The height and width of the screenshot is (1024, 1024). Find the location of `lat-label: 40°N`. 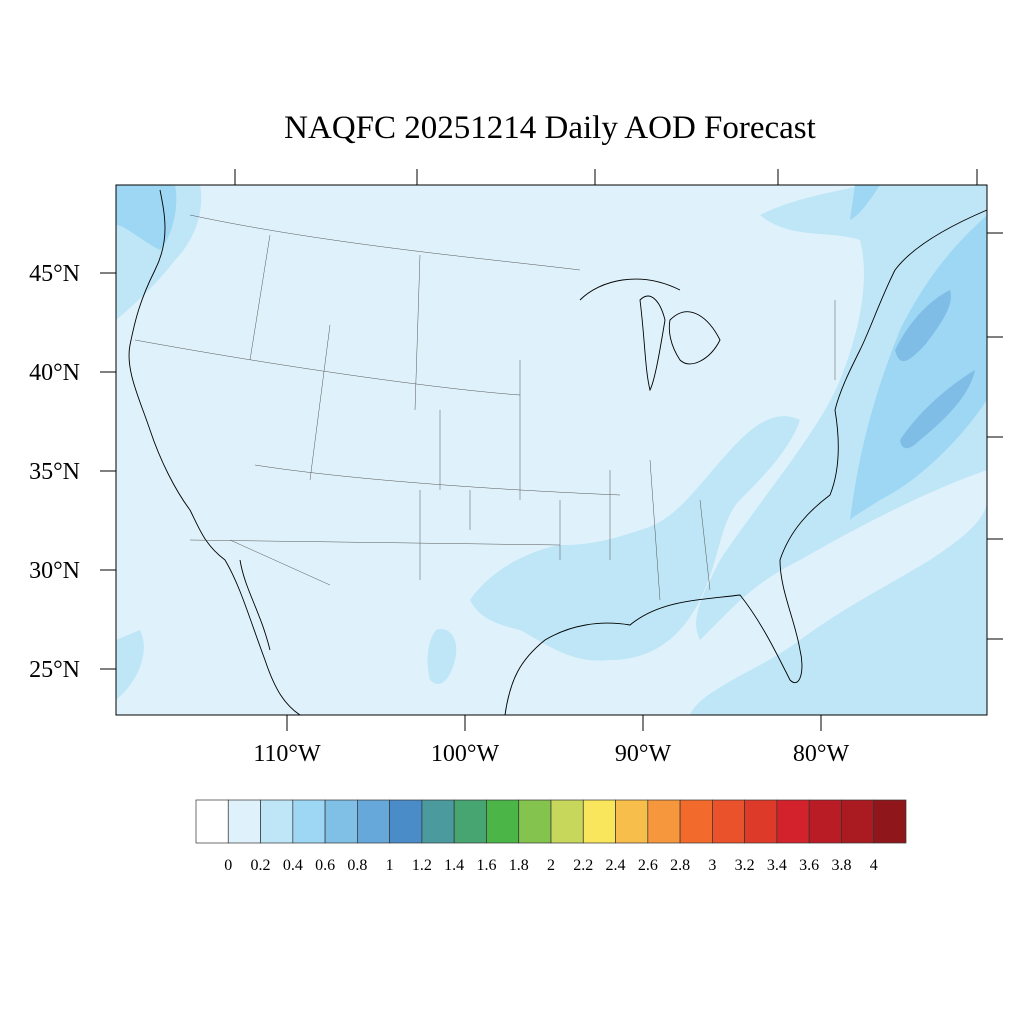

lat-label: 40°N is located at coordinates (54, 373).